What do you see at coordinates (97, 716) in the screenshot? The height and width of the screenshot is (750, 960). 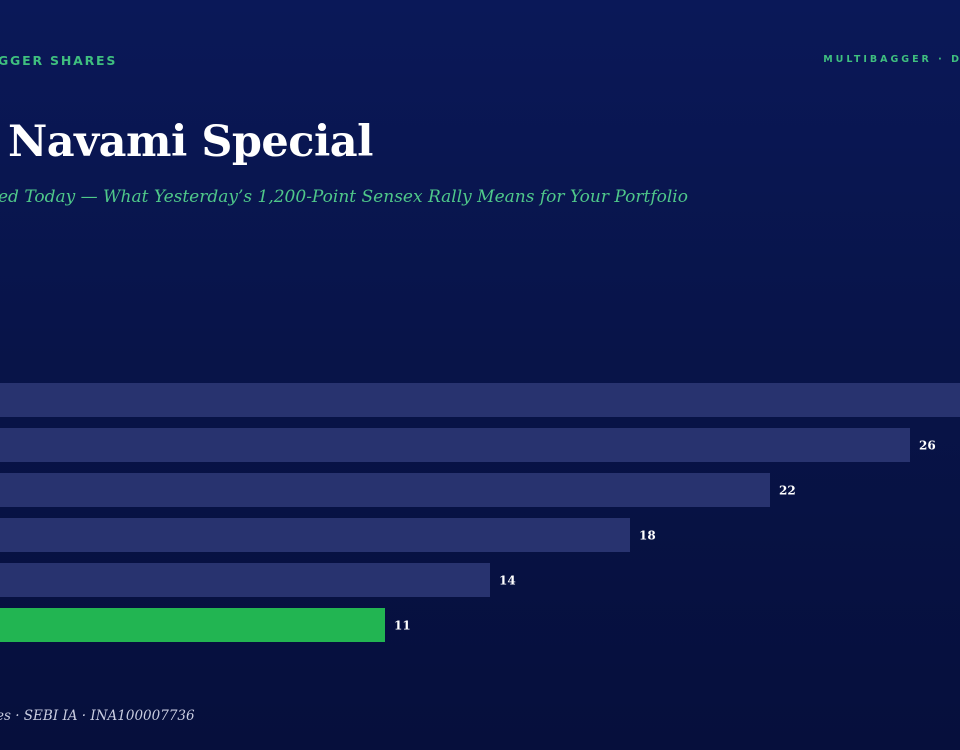 I see `footer-disclaimer: es · SEBI IA · INA100007736` at bounding box center [97, 716].